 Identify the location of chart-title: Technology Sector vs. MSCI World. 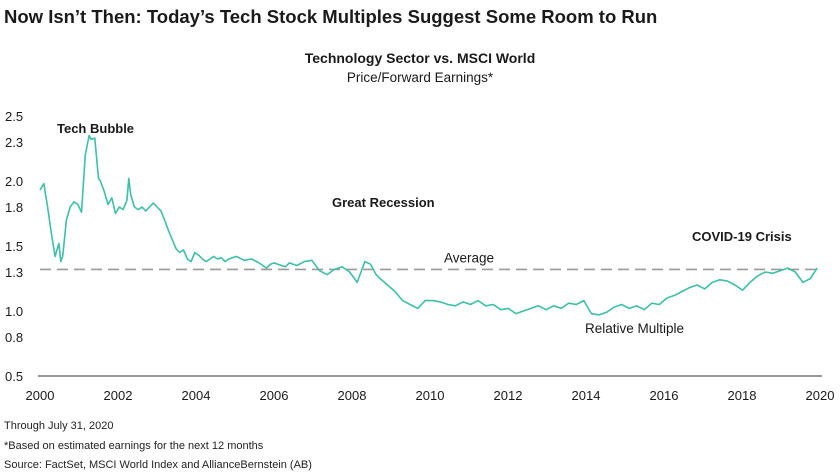
(420, 58).